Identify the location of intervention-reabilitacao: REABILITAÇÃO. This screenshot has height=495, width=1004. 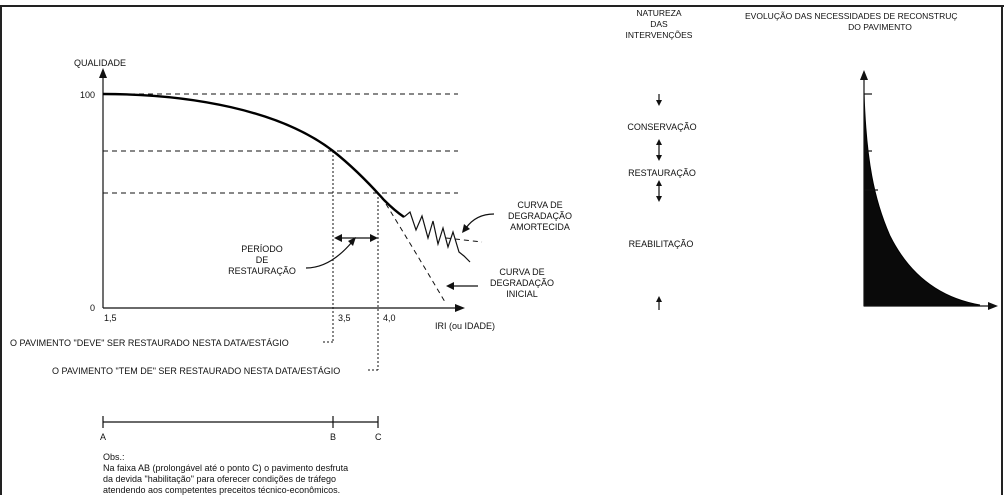
(661, 244).